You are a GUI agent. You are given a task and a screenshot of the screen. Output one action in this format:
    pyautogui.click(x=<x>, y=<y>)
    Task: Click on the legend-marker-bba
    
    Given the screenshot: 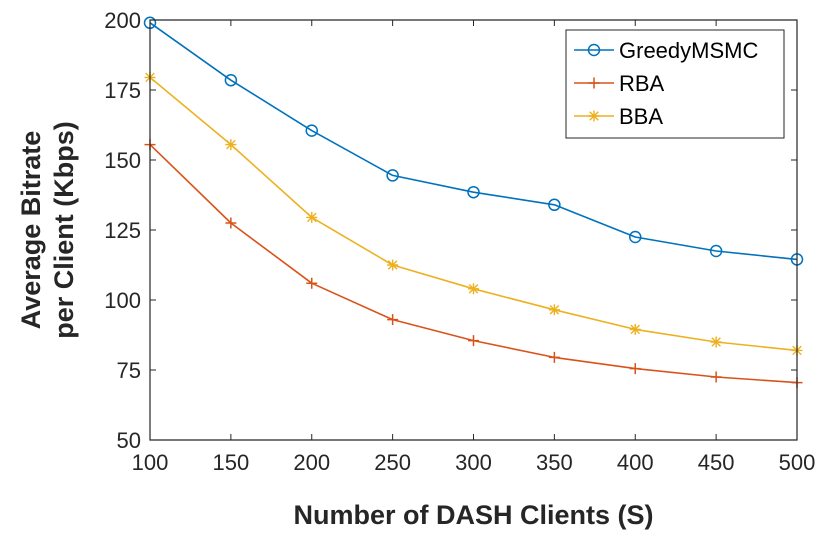 What is the action you would take?
    pyautogui.click(x=594, y=116)
    